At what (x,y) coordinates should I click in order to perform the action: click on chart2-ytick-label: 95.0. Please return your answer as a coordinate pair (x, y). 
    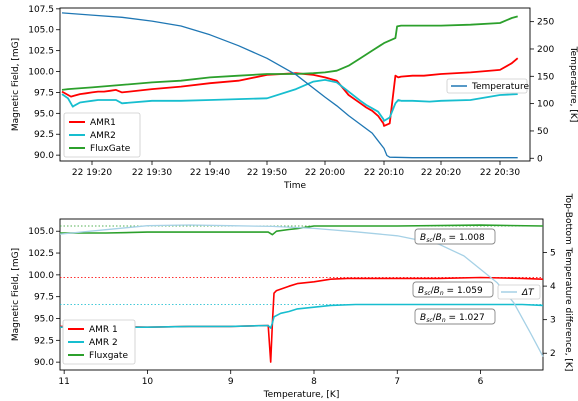
    Looking at the image, I should click on (44, 320).